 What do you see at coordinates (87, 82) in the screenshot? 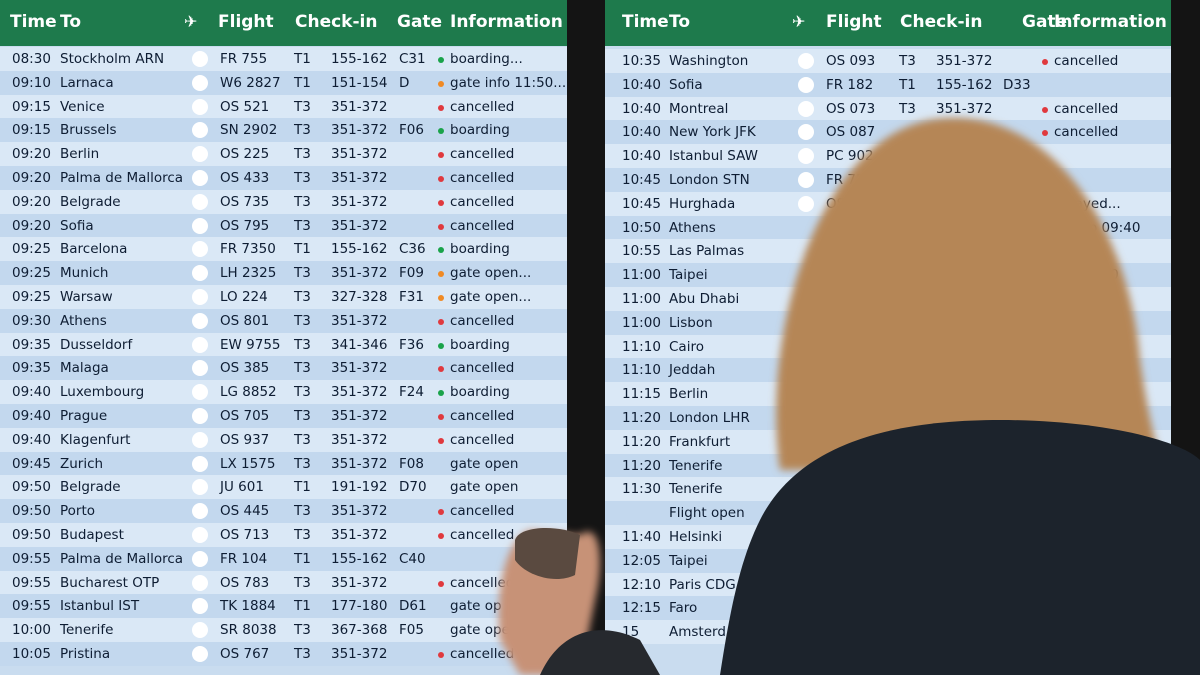
I see `to: Larnaca` at bounding box center [87, 82].